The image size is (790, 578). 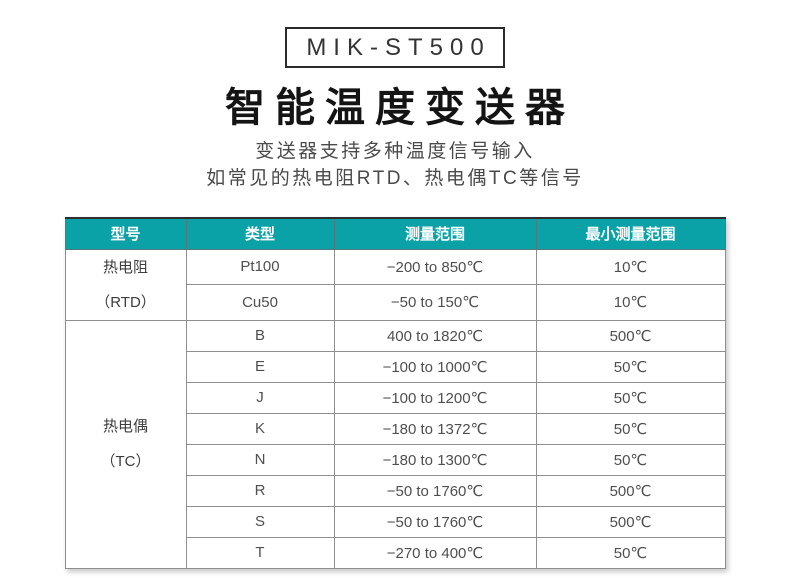 I want to click on table-row-j: J −100 to 1200℃ 50℃, so click(x=395, y=397).